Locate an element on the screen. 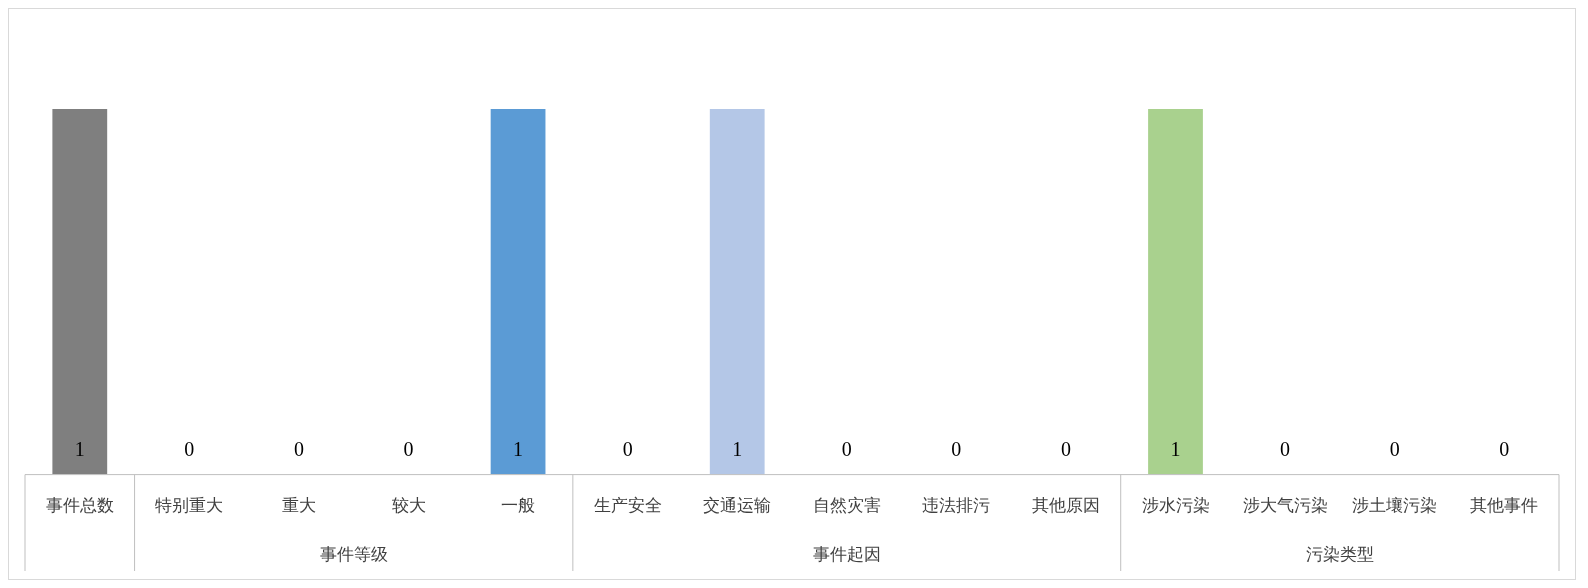  x-tick-label: 违法排污 is located at coordinates (956, 506).